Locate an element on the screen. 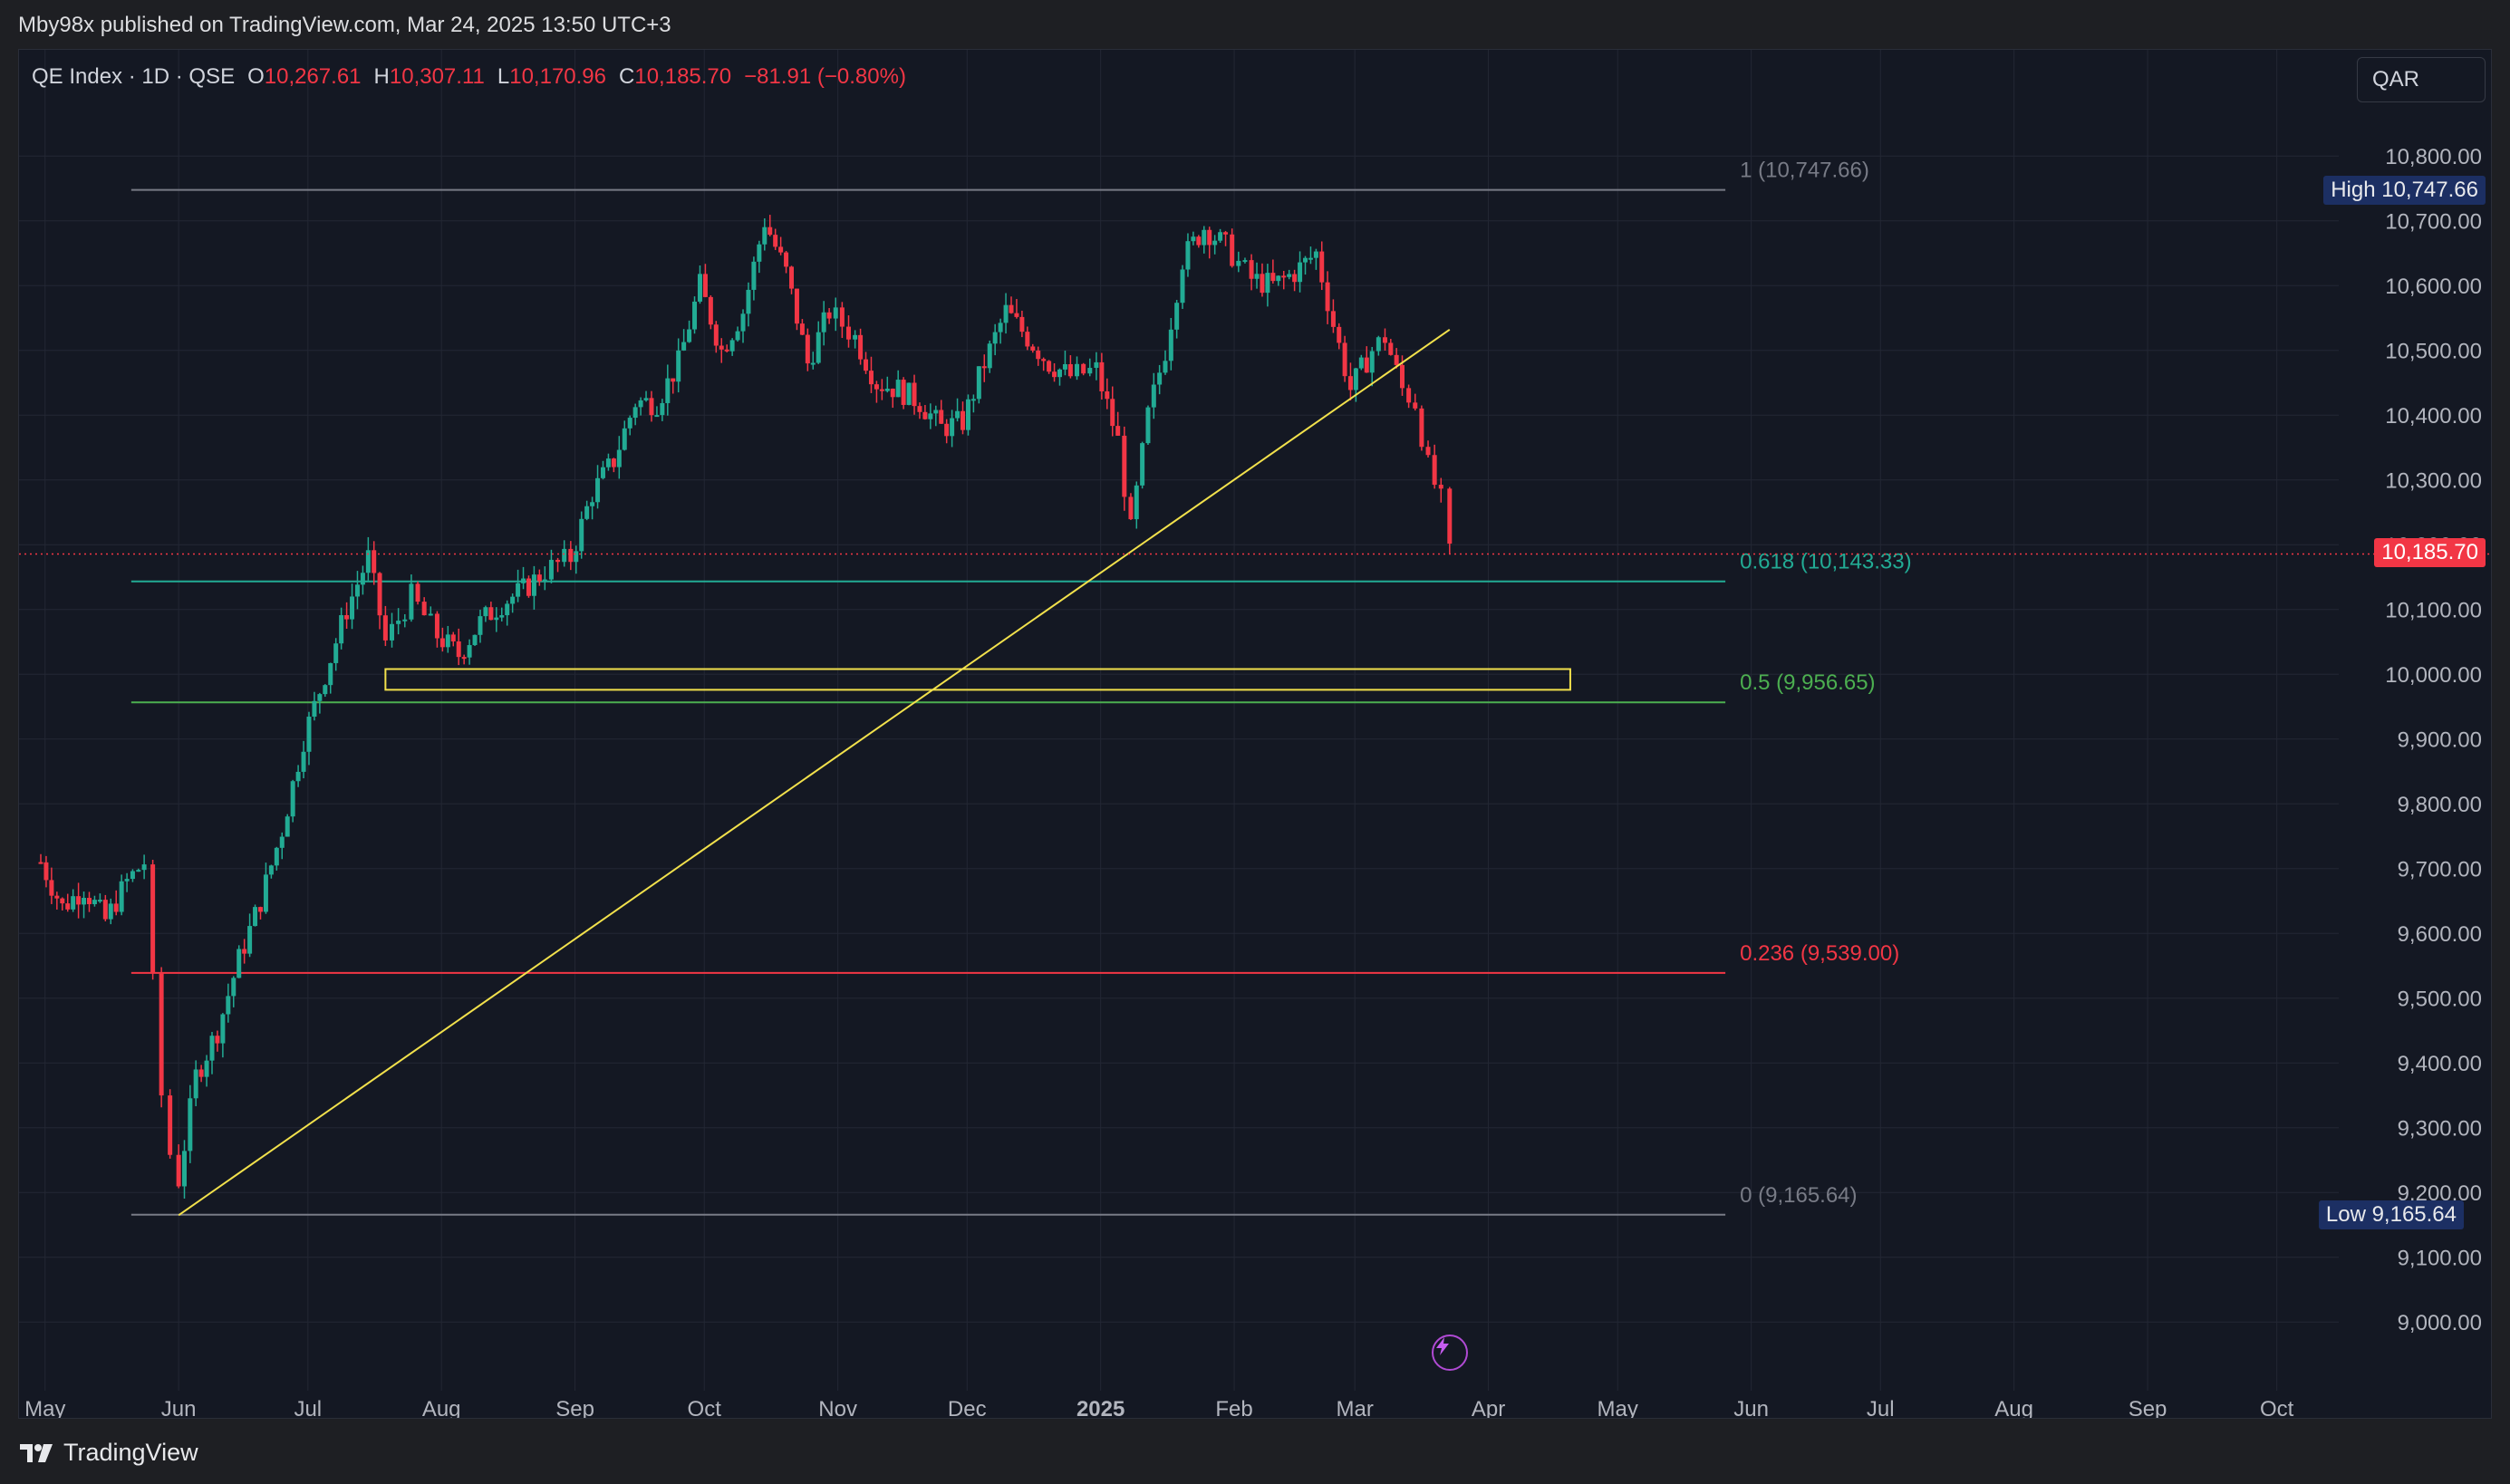  fib-level-label: 0.236 (9,539.00) is located at coordinates (1819, 954).